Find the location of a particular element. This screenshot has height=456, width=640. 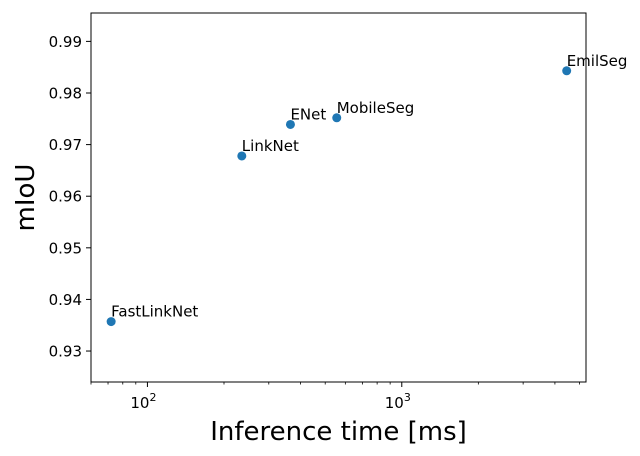

data-point-label: EmilSeg is located at coordinates (597, 61).